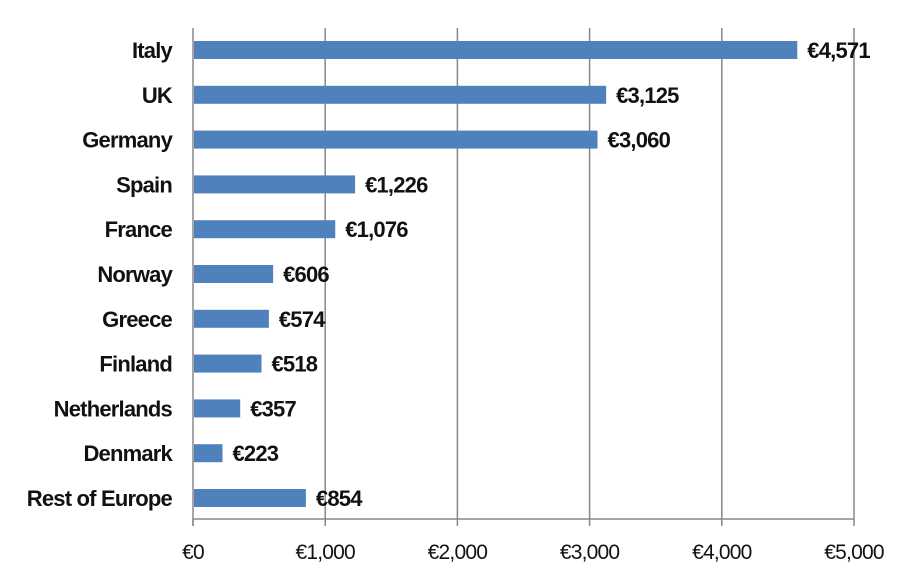  What do you see at coordinates (265, 229) in the screenshot?
I see `bar-france` at bounding box center [265, 229].